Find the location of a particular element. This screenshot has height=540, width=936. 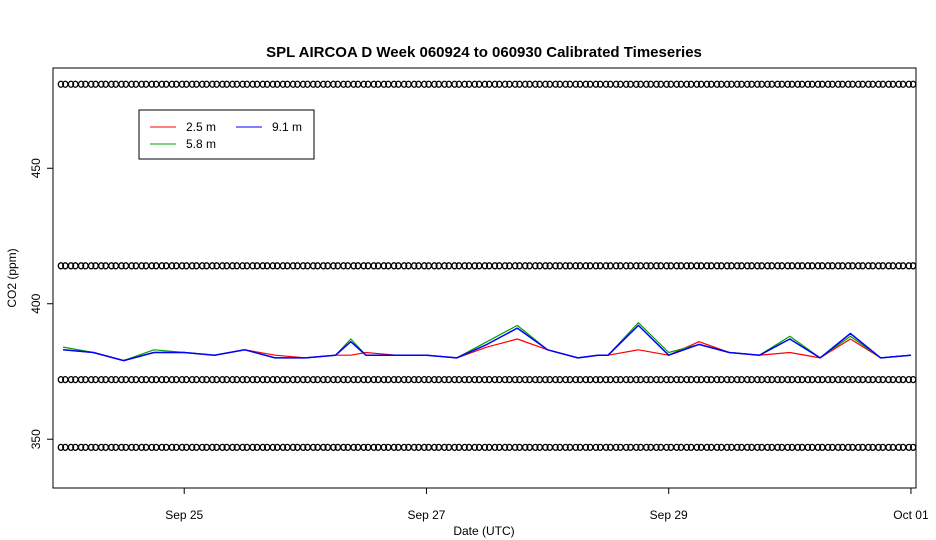

y-tick-label: 400 is located at coordinates (36, 303).